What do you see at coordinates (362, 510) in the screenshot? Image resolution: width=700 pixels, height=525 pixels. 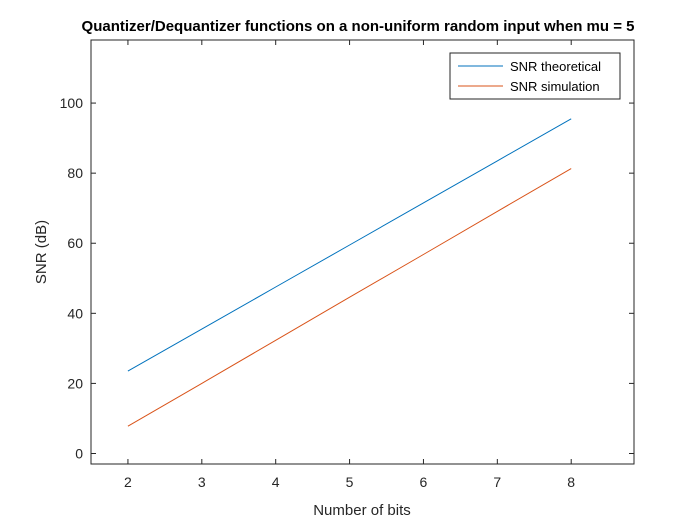 I see `x-axis-label: Number of bits` at bounding box center [362, 510].